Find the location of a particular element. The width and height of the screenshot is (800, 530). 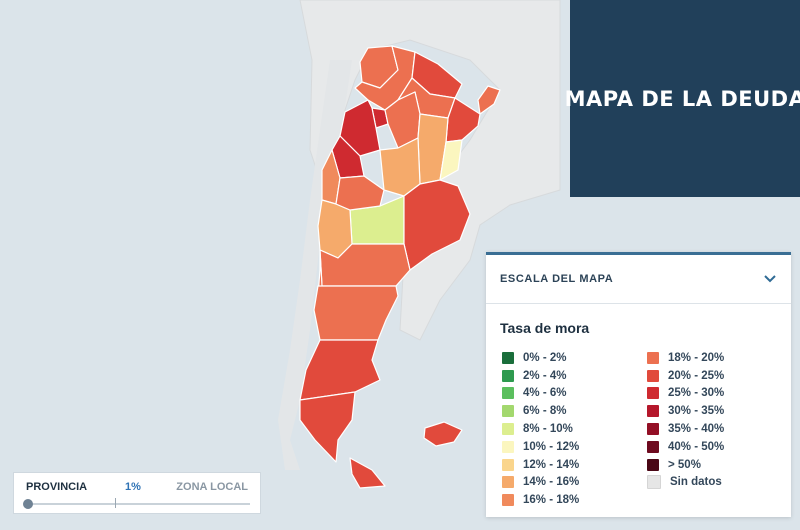

chevron-down-icon is located at coordinates (770, 279).